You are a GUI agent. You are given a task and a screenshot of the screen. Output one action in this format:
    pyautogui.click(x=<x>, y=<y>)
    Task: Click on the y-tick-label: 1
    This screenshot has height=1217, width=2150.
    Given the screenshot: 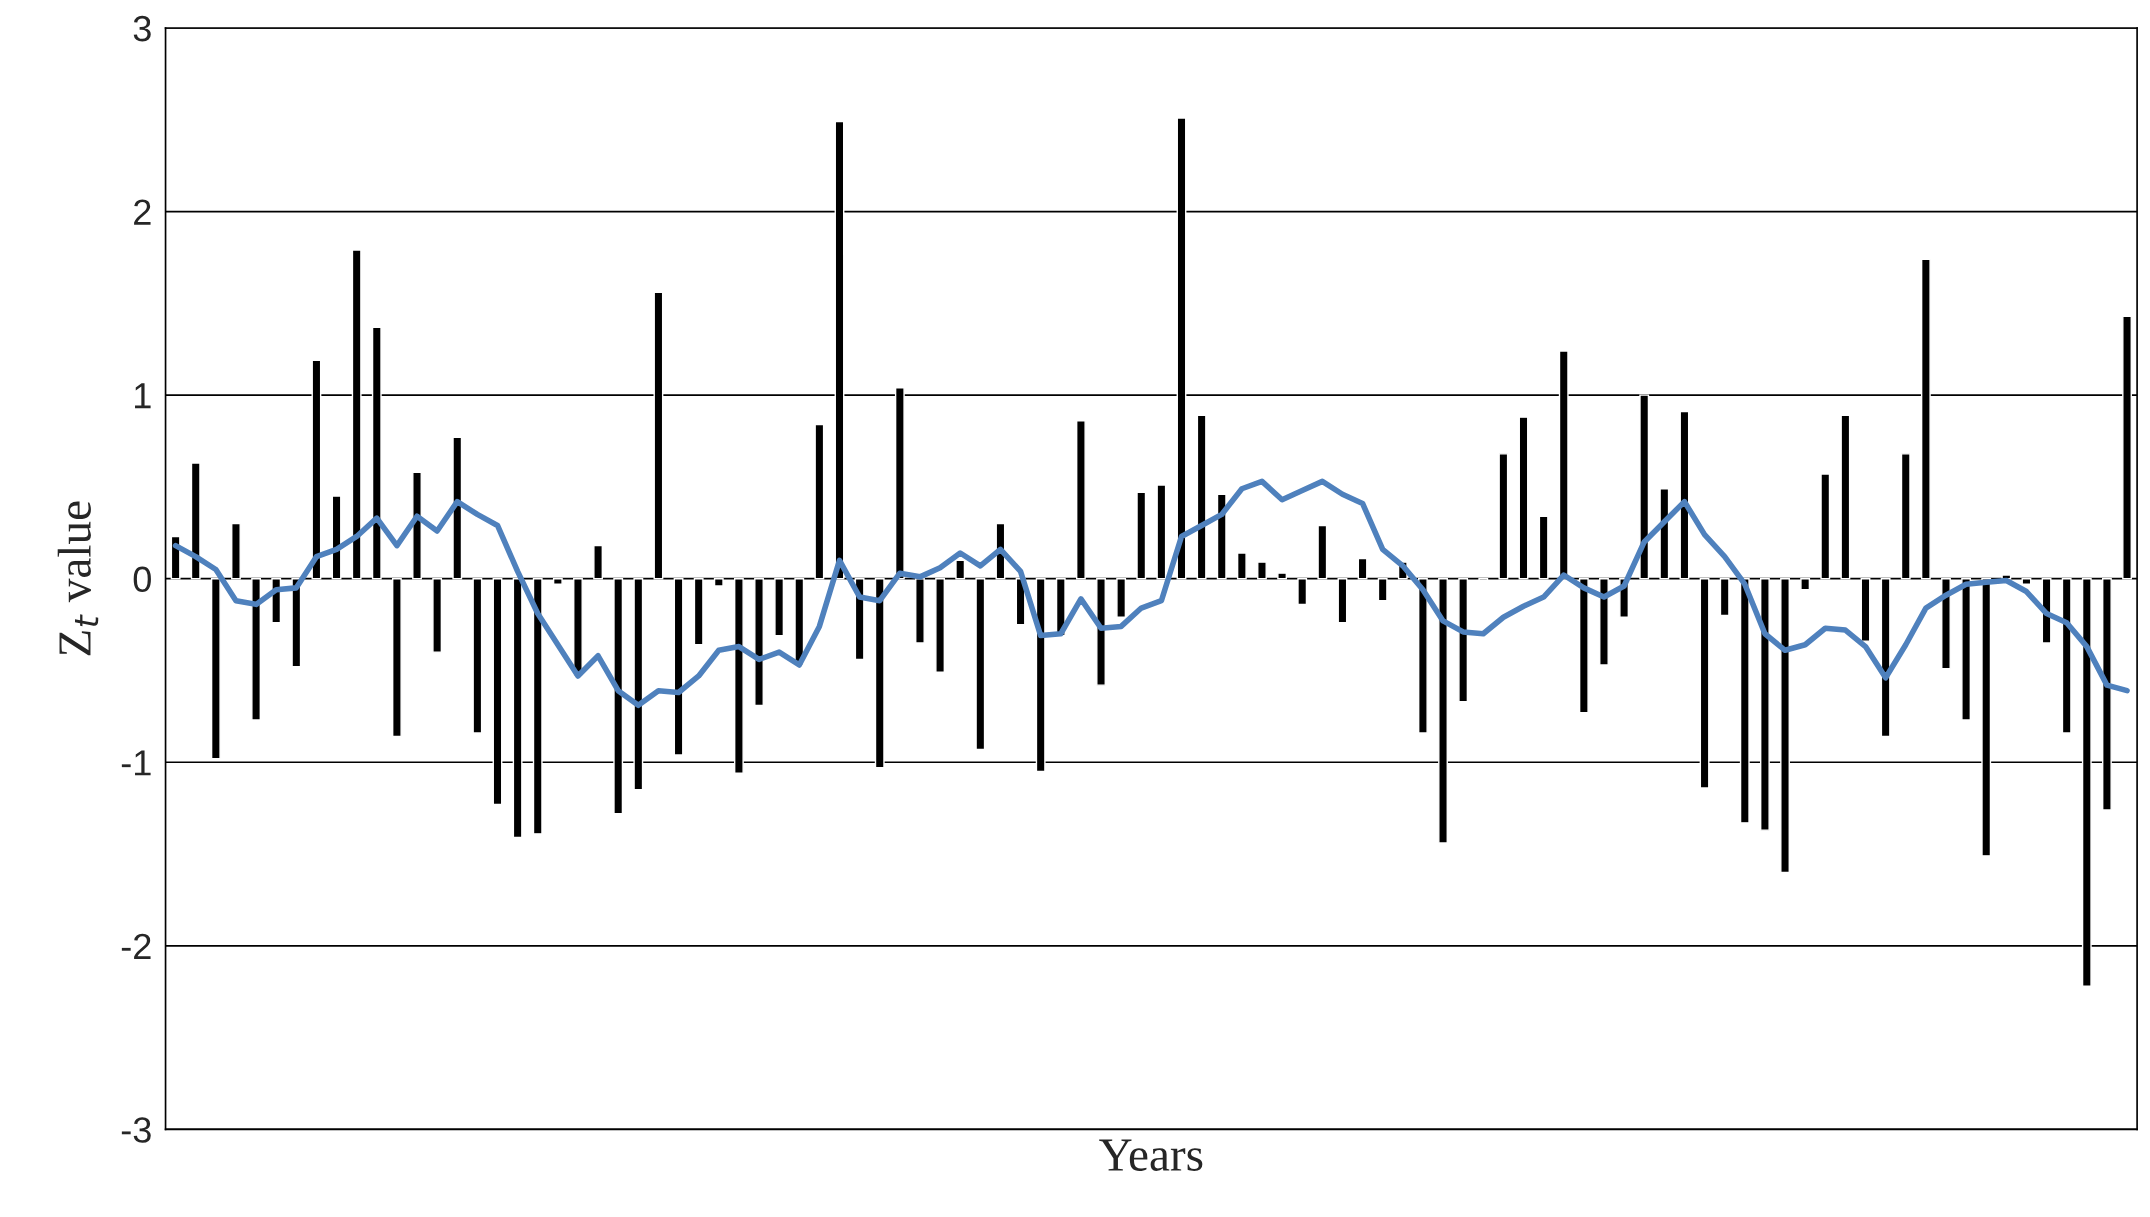 What is the action you would take?
    pyautogui.click(x=143, y=396)
    